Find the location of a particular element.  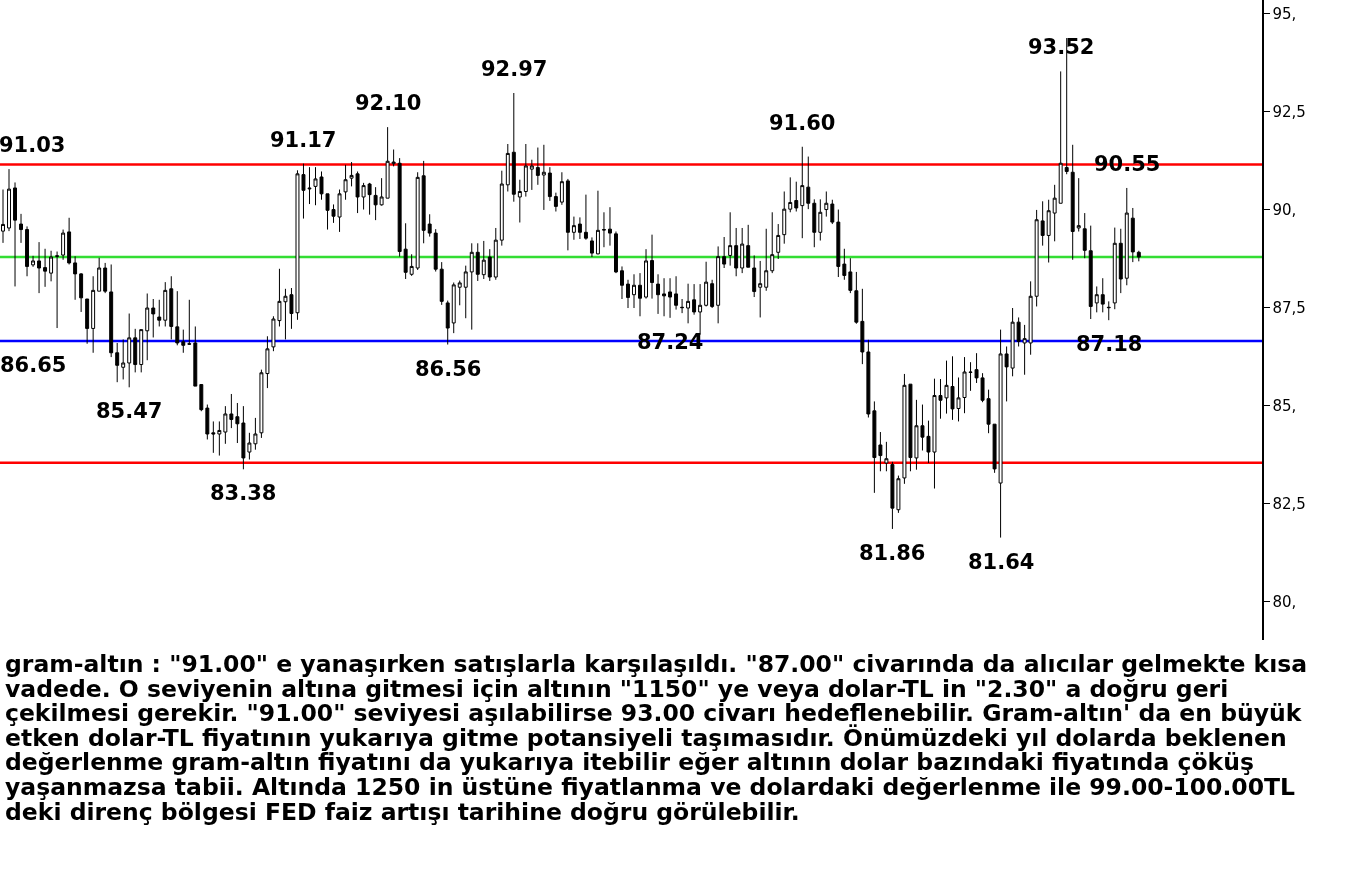

annotation: 81.86 is located at coordinates (892, 553).